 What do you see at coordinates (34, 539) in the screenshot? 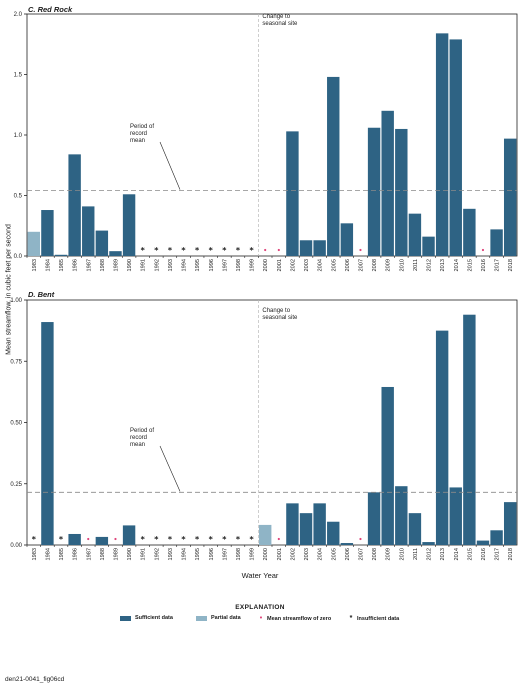
I see `insufficient-marker-1983: *` at bounding box center [34, 539].